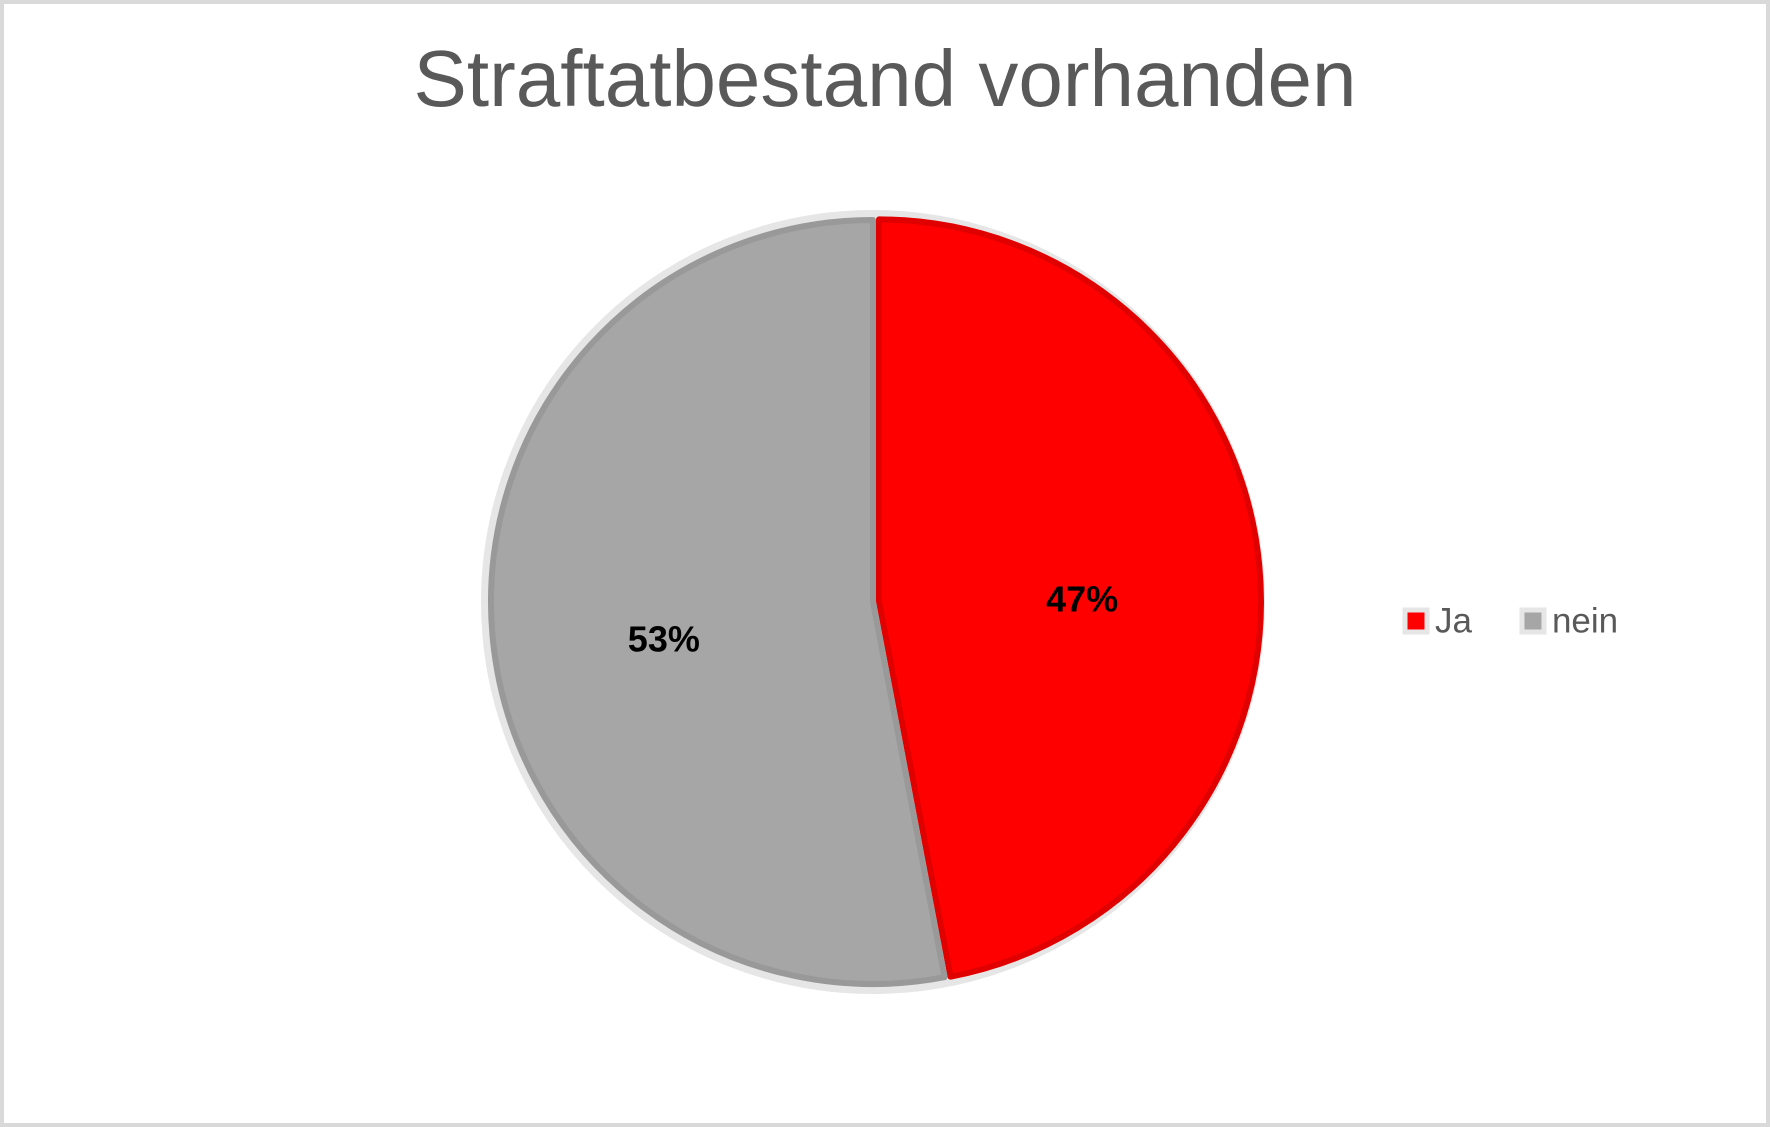 Image resolution: width=1770 pixels, height=1127 pixels. What do you see at coordinates (1082, 599) in the screenshot?
I see `data-label: 47%` at bounding box center [1082, 599].